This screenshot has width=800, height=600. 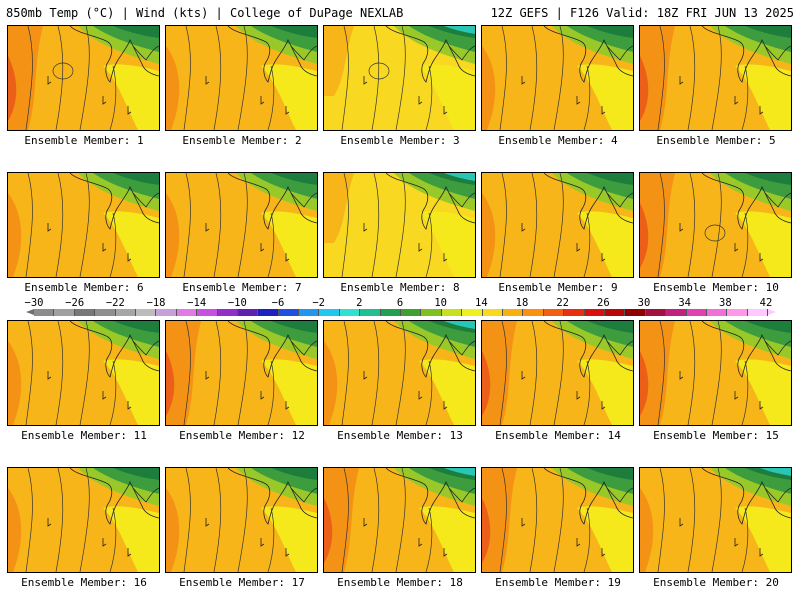 I want to click on colorbar-tick-label: −30, so click(x=34, y=303).